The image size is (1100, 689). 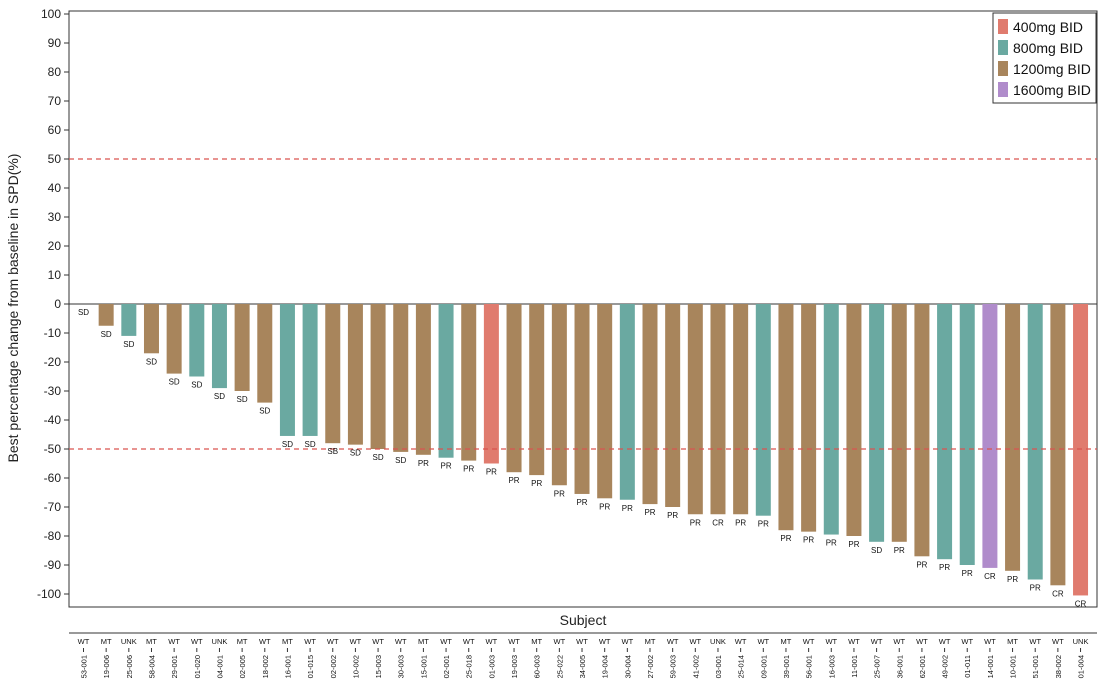 What do you see at coordinates (174, 666) in the screenshot?
I see `subject-id-label: 29-001` at bounding box center [174, 666].